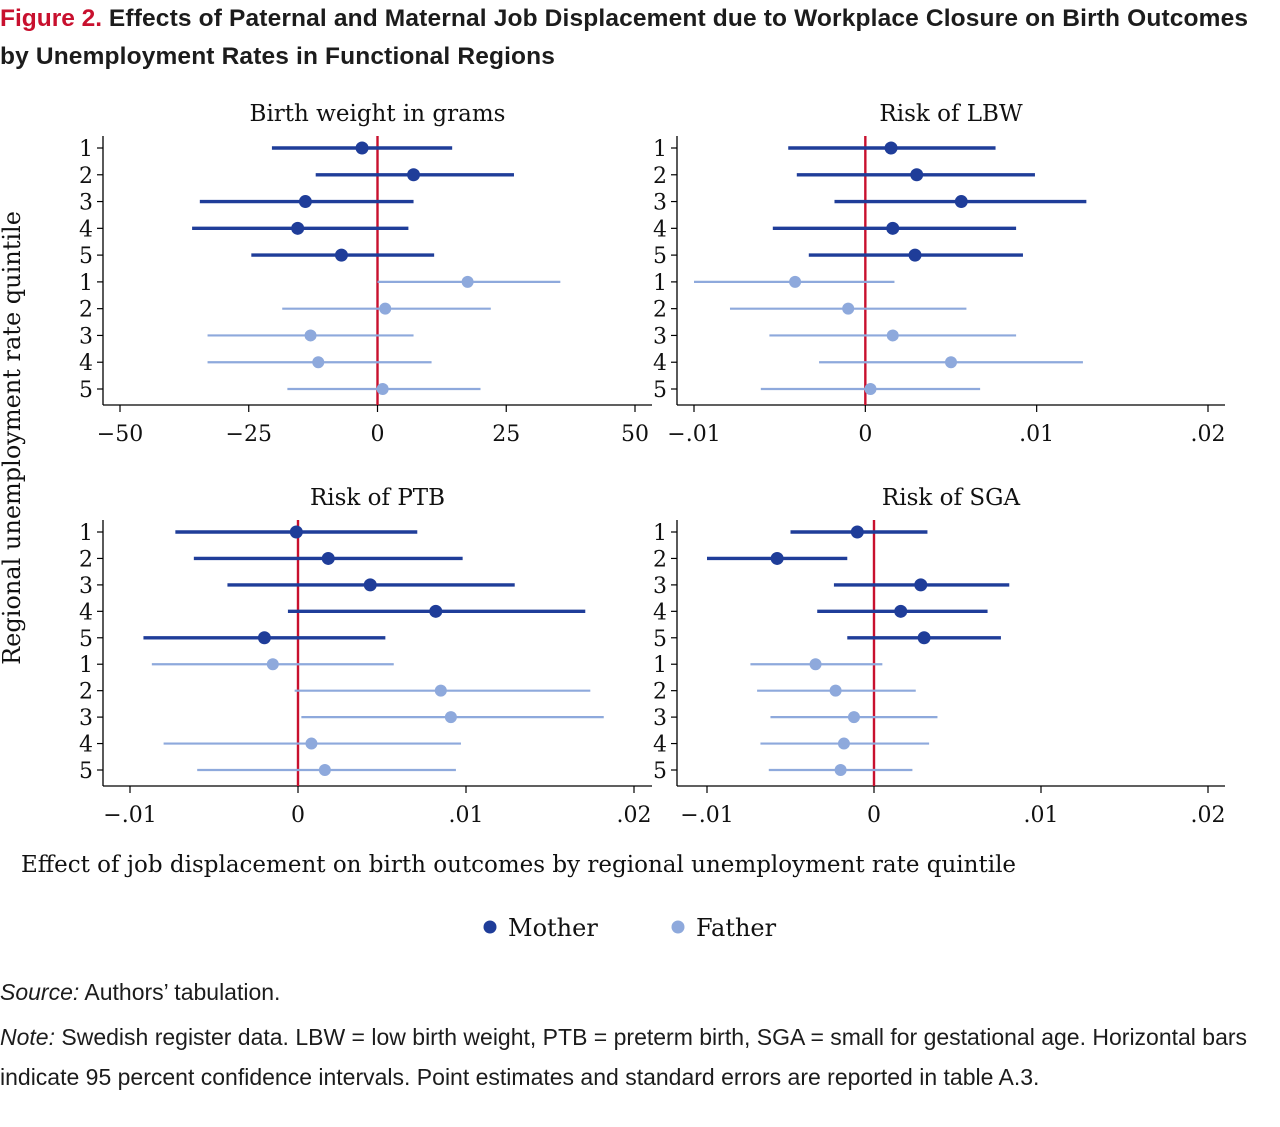  What do you see at coordinates (86, 612) in the screenshot?
I see `panel-3-y-tick-label: 4` at bounding box center [86, 612].